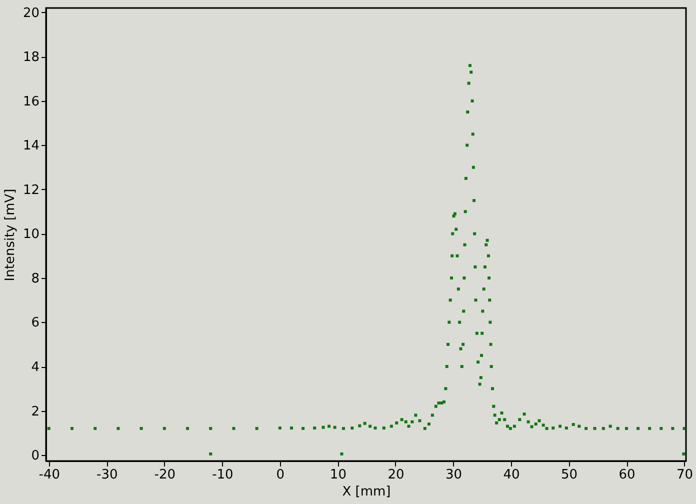  What do you see at coordinates (35, 368) in the screenshot?
I see `y-tick-label: 4` at bounding box center [35, 368].